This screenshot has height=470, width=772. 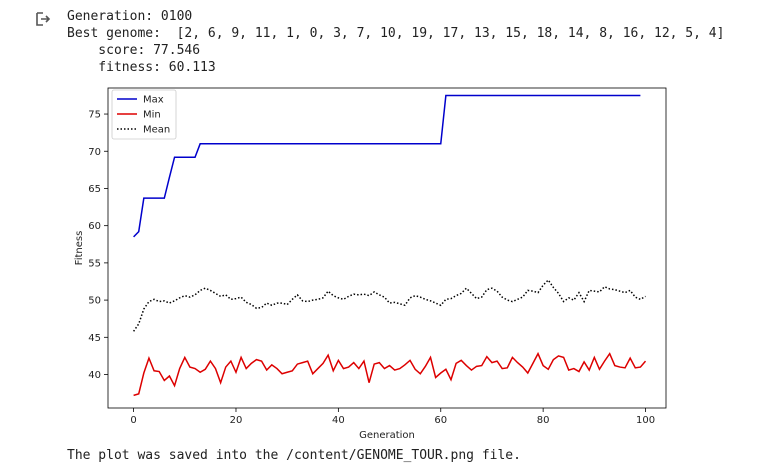 I want to click on legend-label-min: Min, so click(x=152, y=115).